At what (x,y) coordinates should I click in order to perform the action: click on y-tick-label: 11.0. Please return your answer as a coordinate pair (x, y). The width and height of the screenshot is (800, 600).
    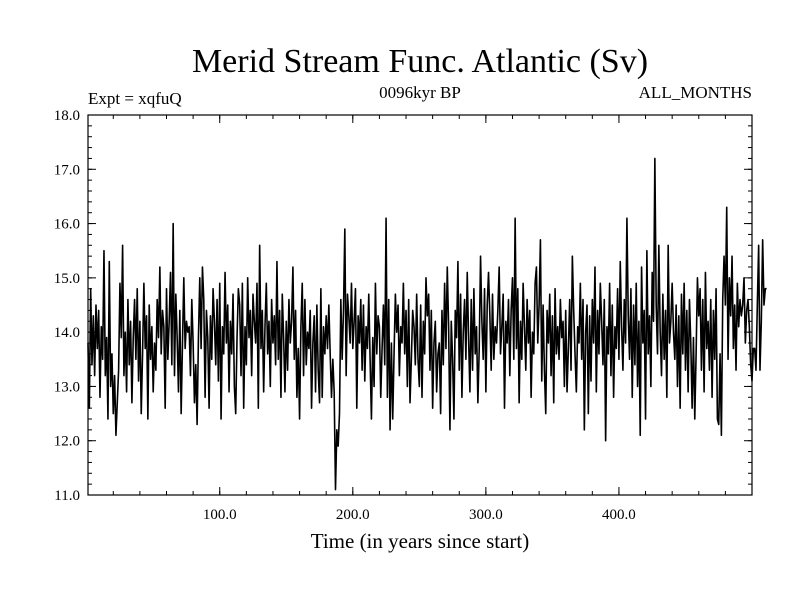
    Looking at the image, I should click on (67, 496).